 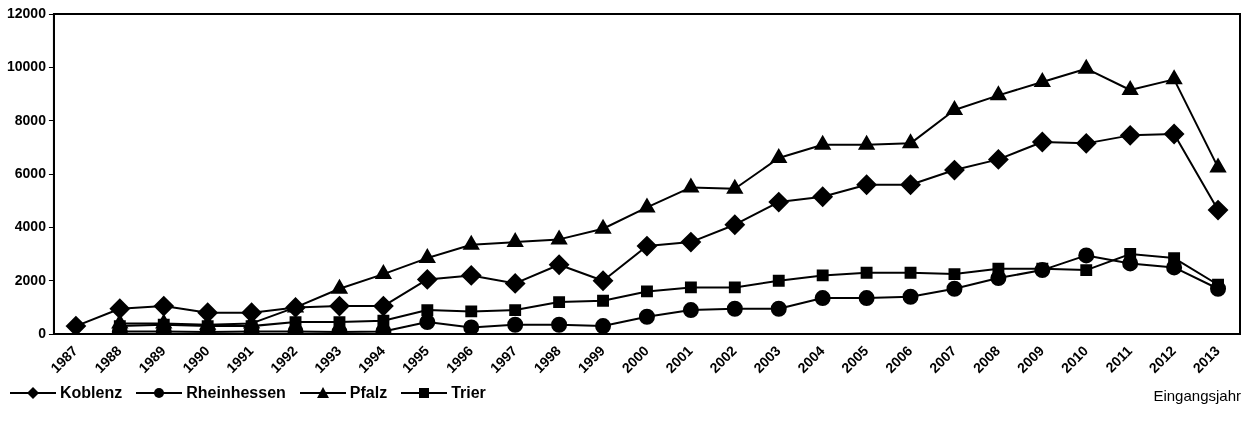 What do you see at coordinates (236, 393) in the screenshot?
I see `legend-label: Rheinhessen` at bounding box center [236, 393].